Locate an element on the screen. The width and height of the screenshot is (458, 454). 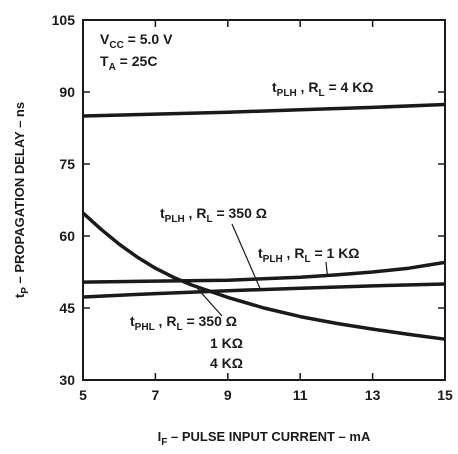
series-label-3: tPHL , RL = 350 Ω is located at coordinates (183, 323).